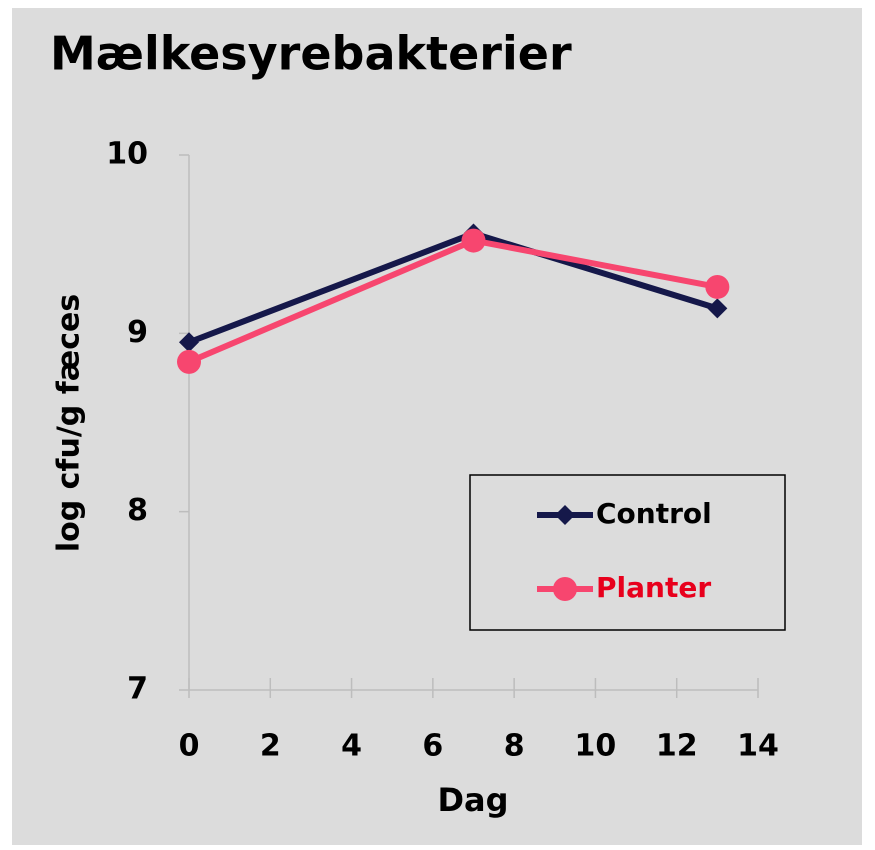  What do you see at coordinates (596, 746) in the screenshot?
I see `x-tick-label: 10` at bounding box center [596, 746].